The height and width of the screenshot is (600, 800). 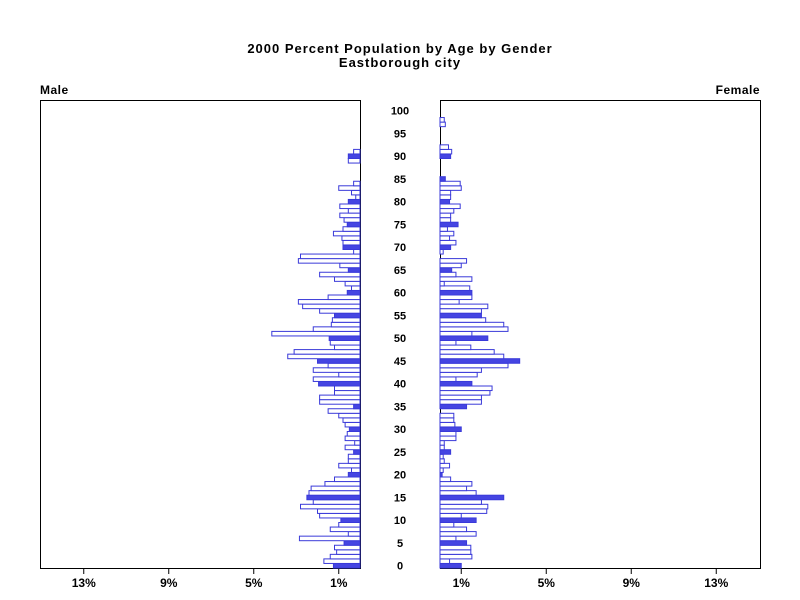 I want to click on right-pct-tick-label-5: 5%, so click(x=547, y=583).